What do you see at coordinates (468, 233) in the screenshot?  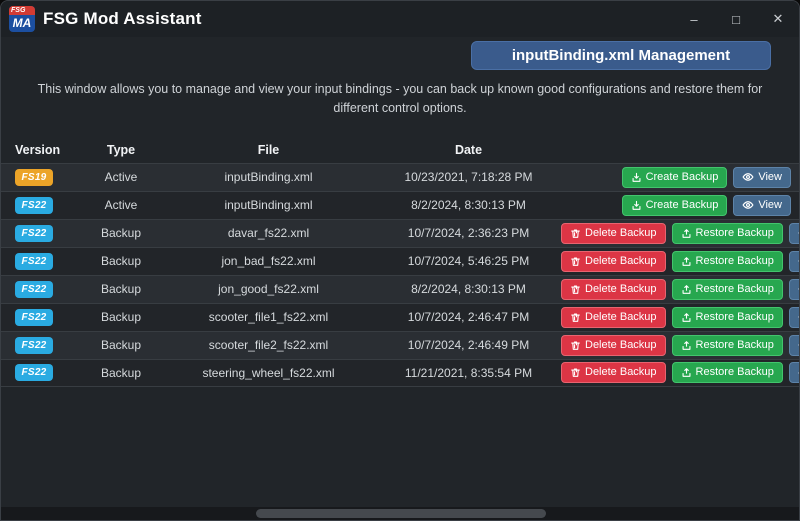 I see `date-cell: 10/7/2024, 2:36:23 PM` at bounding box center [468, 233].